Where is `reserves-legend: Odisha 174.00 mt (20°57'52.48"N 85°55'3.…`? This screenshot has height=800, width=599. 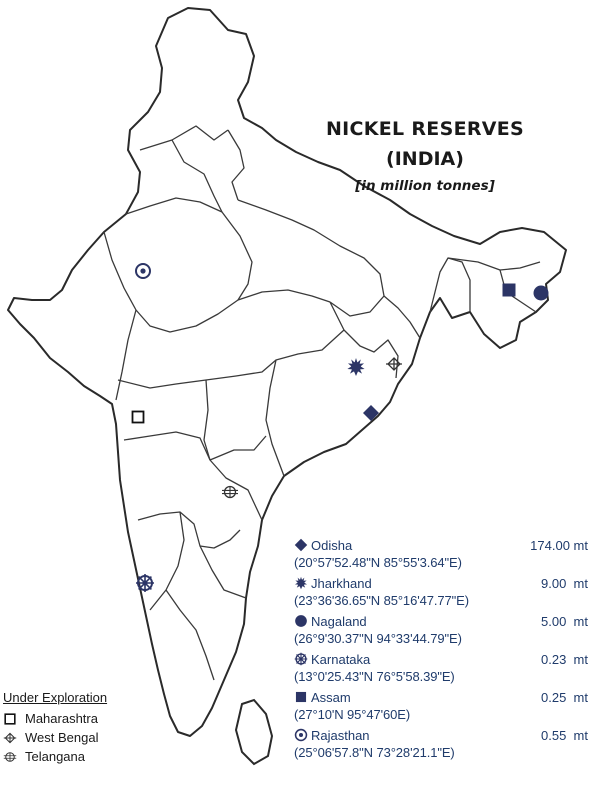 reserves-legend: Odisha 174.00 mt (20°57'52.48"N 85°55'3.… is located at coordinates (444, 650).